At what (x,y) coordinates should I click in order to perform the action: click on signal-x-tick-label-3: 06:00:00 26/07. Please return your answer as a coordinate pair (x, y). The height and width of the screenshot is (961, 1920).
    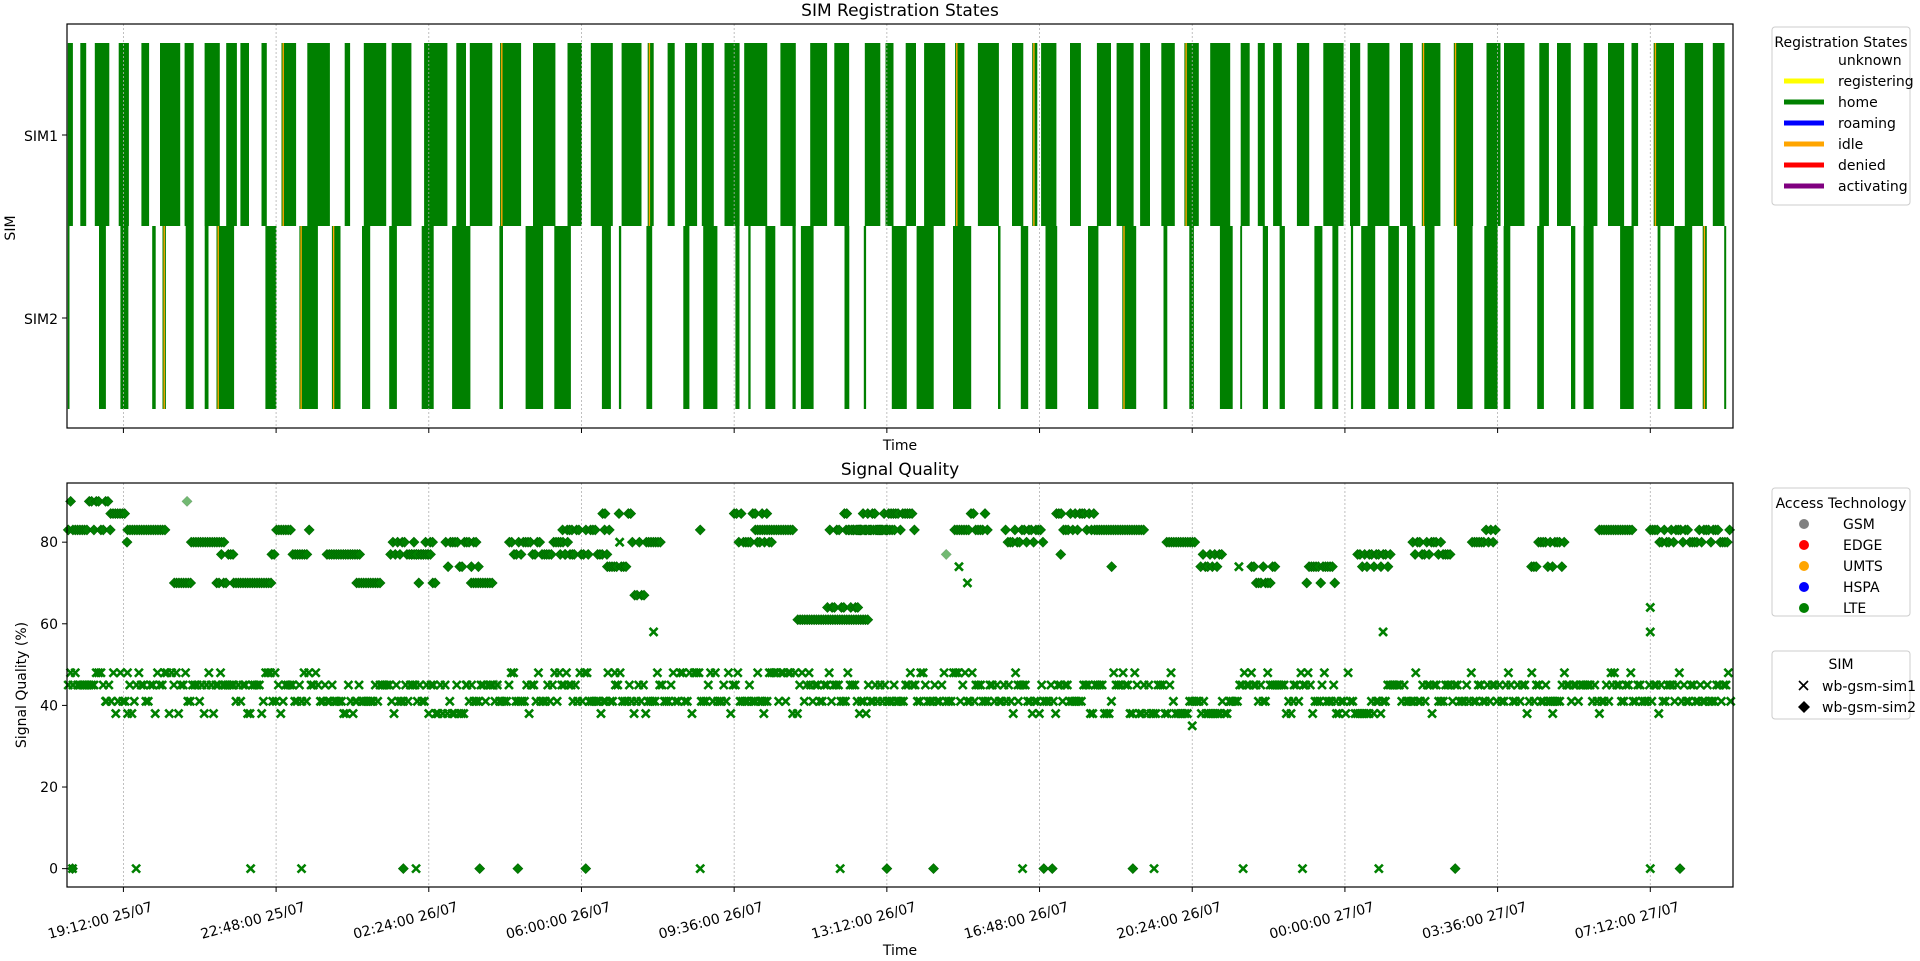
    Looking at the image, I should click on (558, 920).